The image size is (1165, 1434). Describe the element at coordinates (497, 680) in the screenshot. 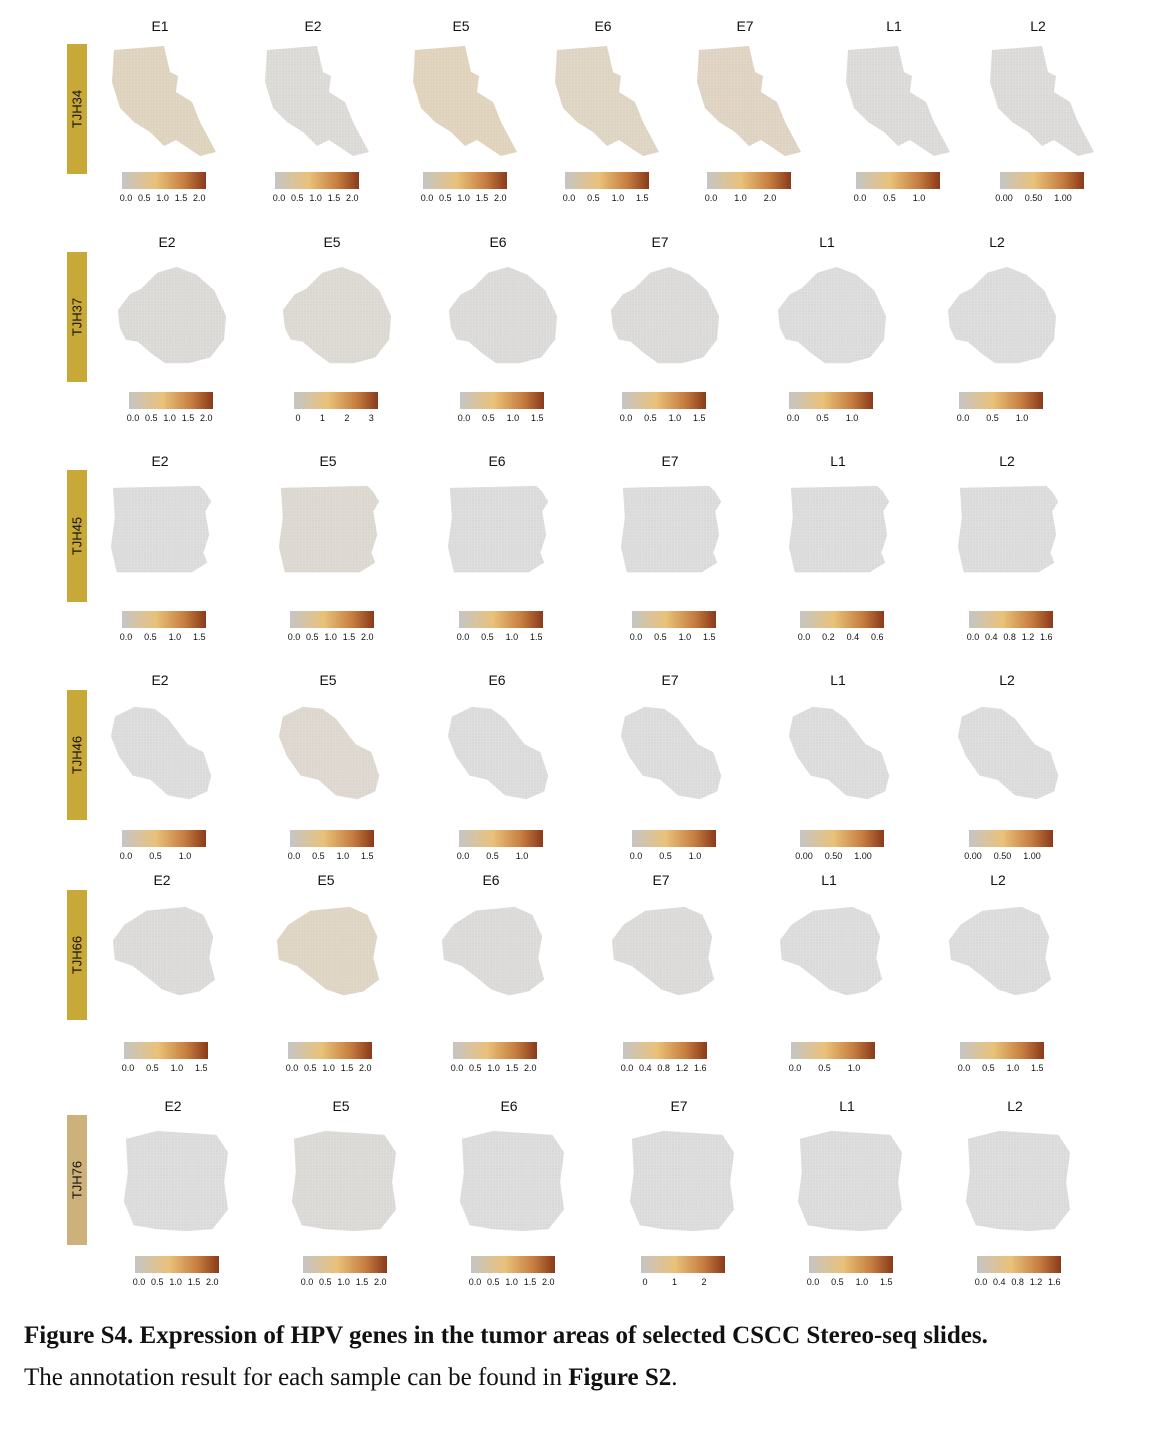

I see `panel-title-tjh46-e6: E6` at that location.